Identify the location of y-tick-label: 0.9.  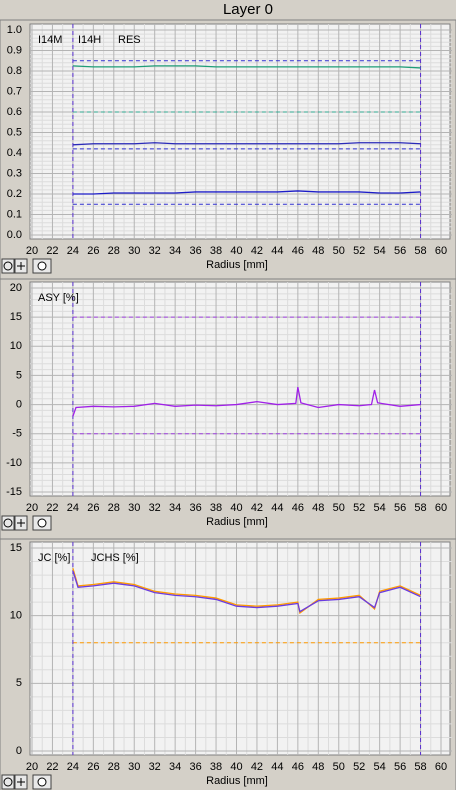
(14, 50).